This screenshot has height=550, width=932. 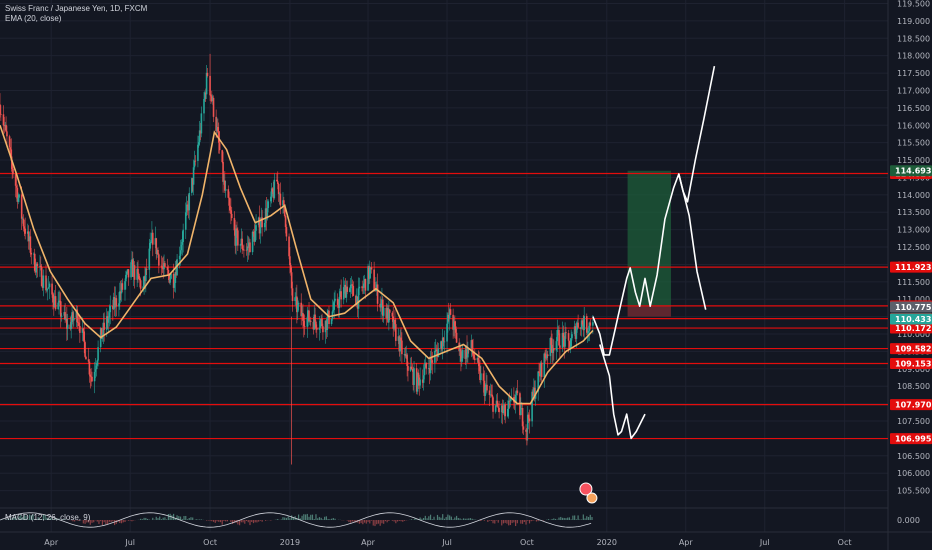 What do you see at coordinates (76, 8) in the screenshot?
I see `symbol-legend: Swiss Franc / Japanese Yen, 1D, FXCM` at bounding box center [76, 8].